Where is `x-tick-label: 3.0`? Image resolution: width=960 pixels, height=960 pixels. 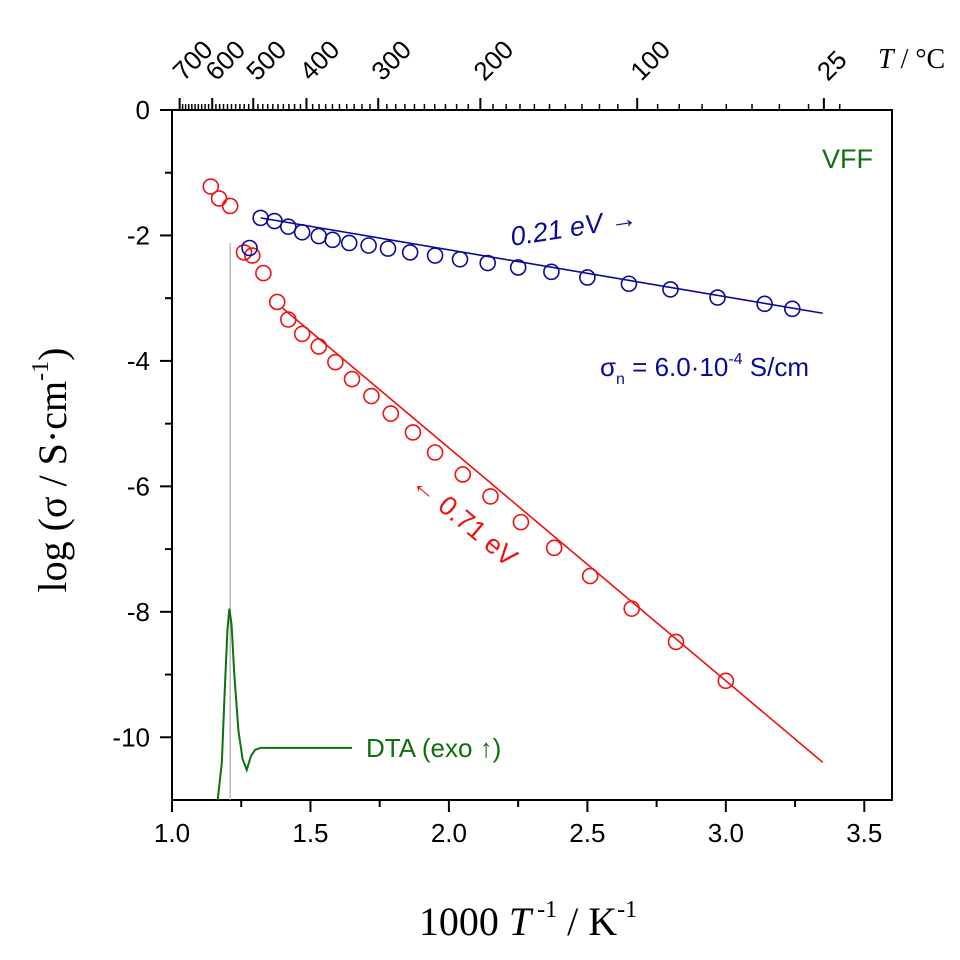 x-tick-label: 3.0 is located at coordinates (726, 833).